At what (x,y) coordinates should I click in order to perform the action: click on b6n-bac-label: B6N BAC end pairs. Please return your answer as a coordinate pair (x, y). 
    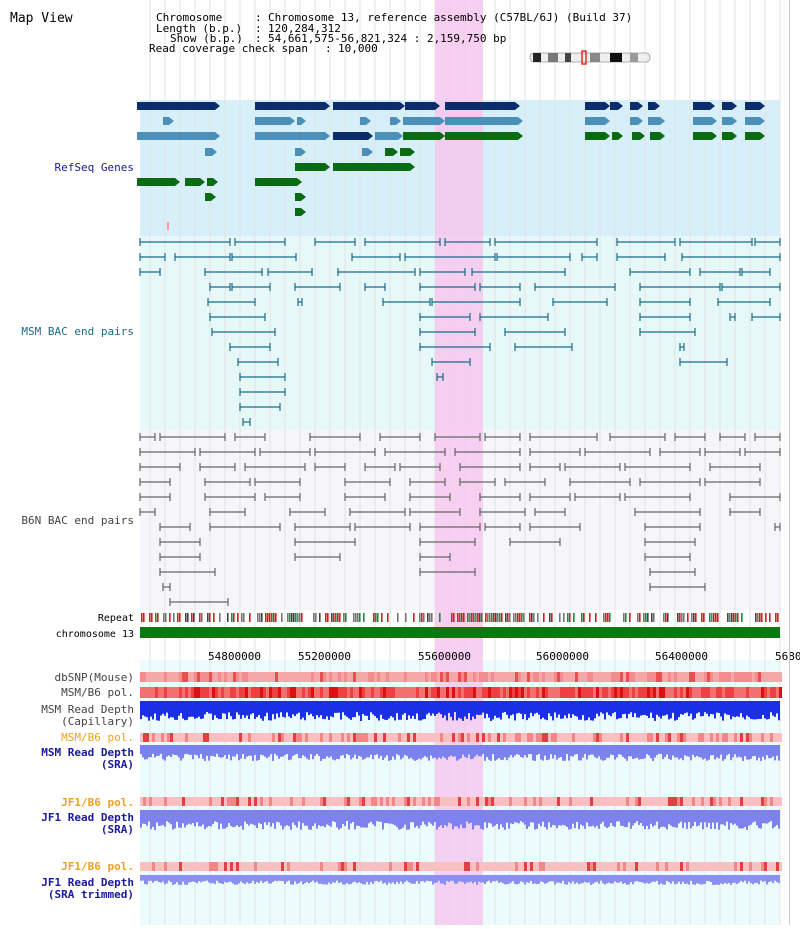
    Looking at the image, I should click on (77, 520).